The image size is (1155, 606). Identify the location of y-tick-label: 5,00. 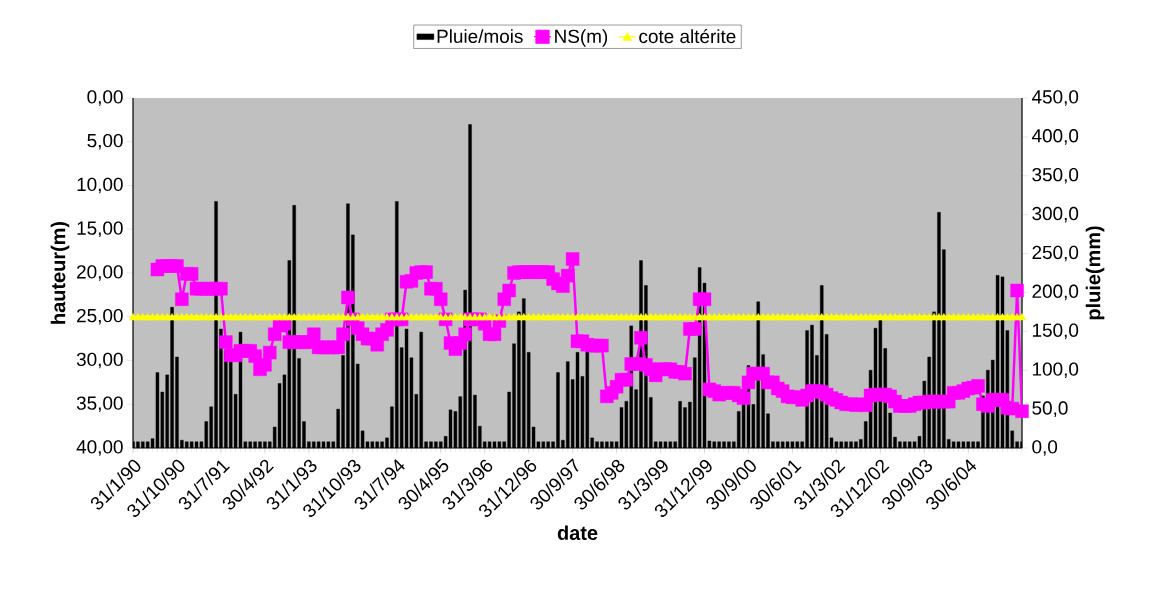
(105, 141).